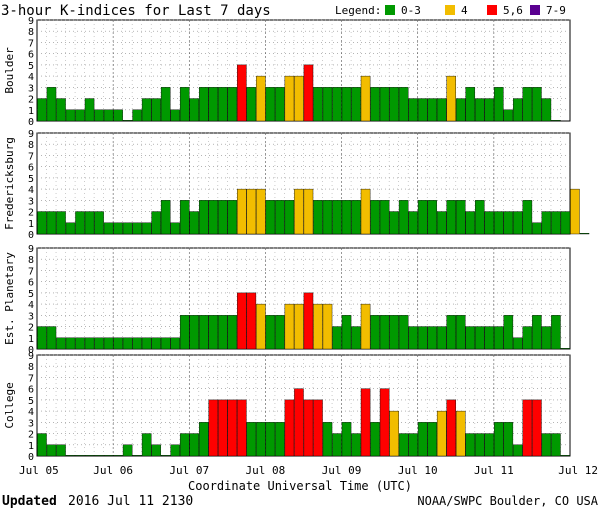 This screenshot has height=510, width=600. What do you see at coordinates (31, 32) in the screenshot?
I see `y-tick-0-8: 8` at bounding box center [31, 32].